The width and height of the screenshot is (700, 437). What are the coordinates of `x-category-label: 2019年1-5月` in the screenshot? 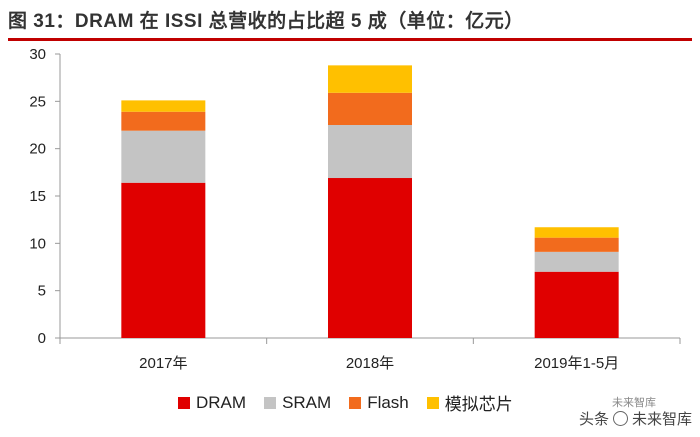 It's located at (576, 363).